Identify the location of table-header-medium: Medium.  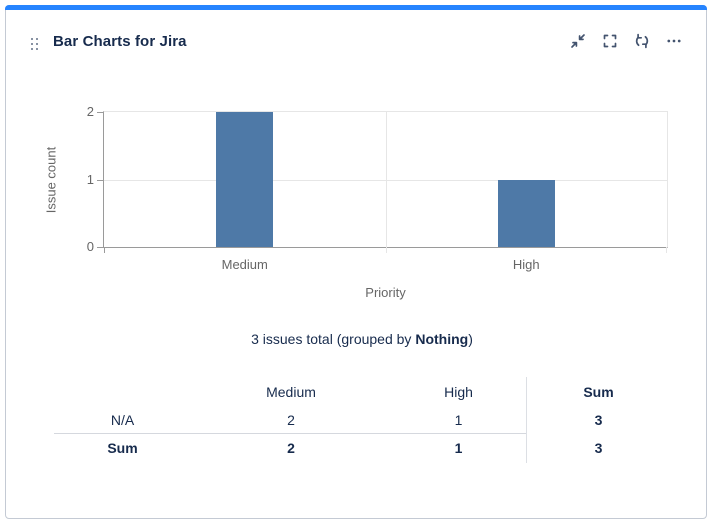
(291, 392).